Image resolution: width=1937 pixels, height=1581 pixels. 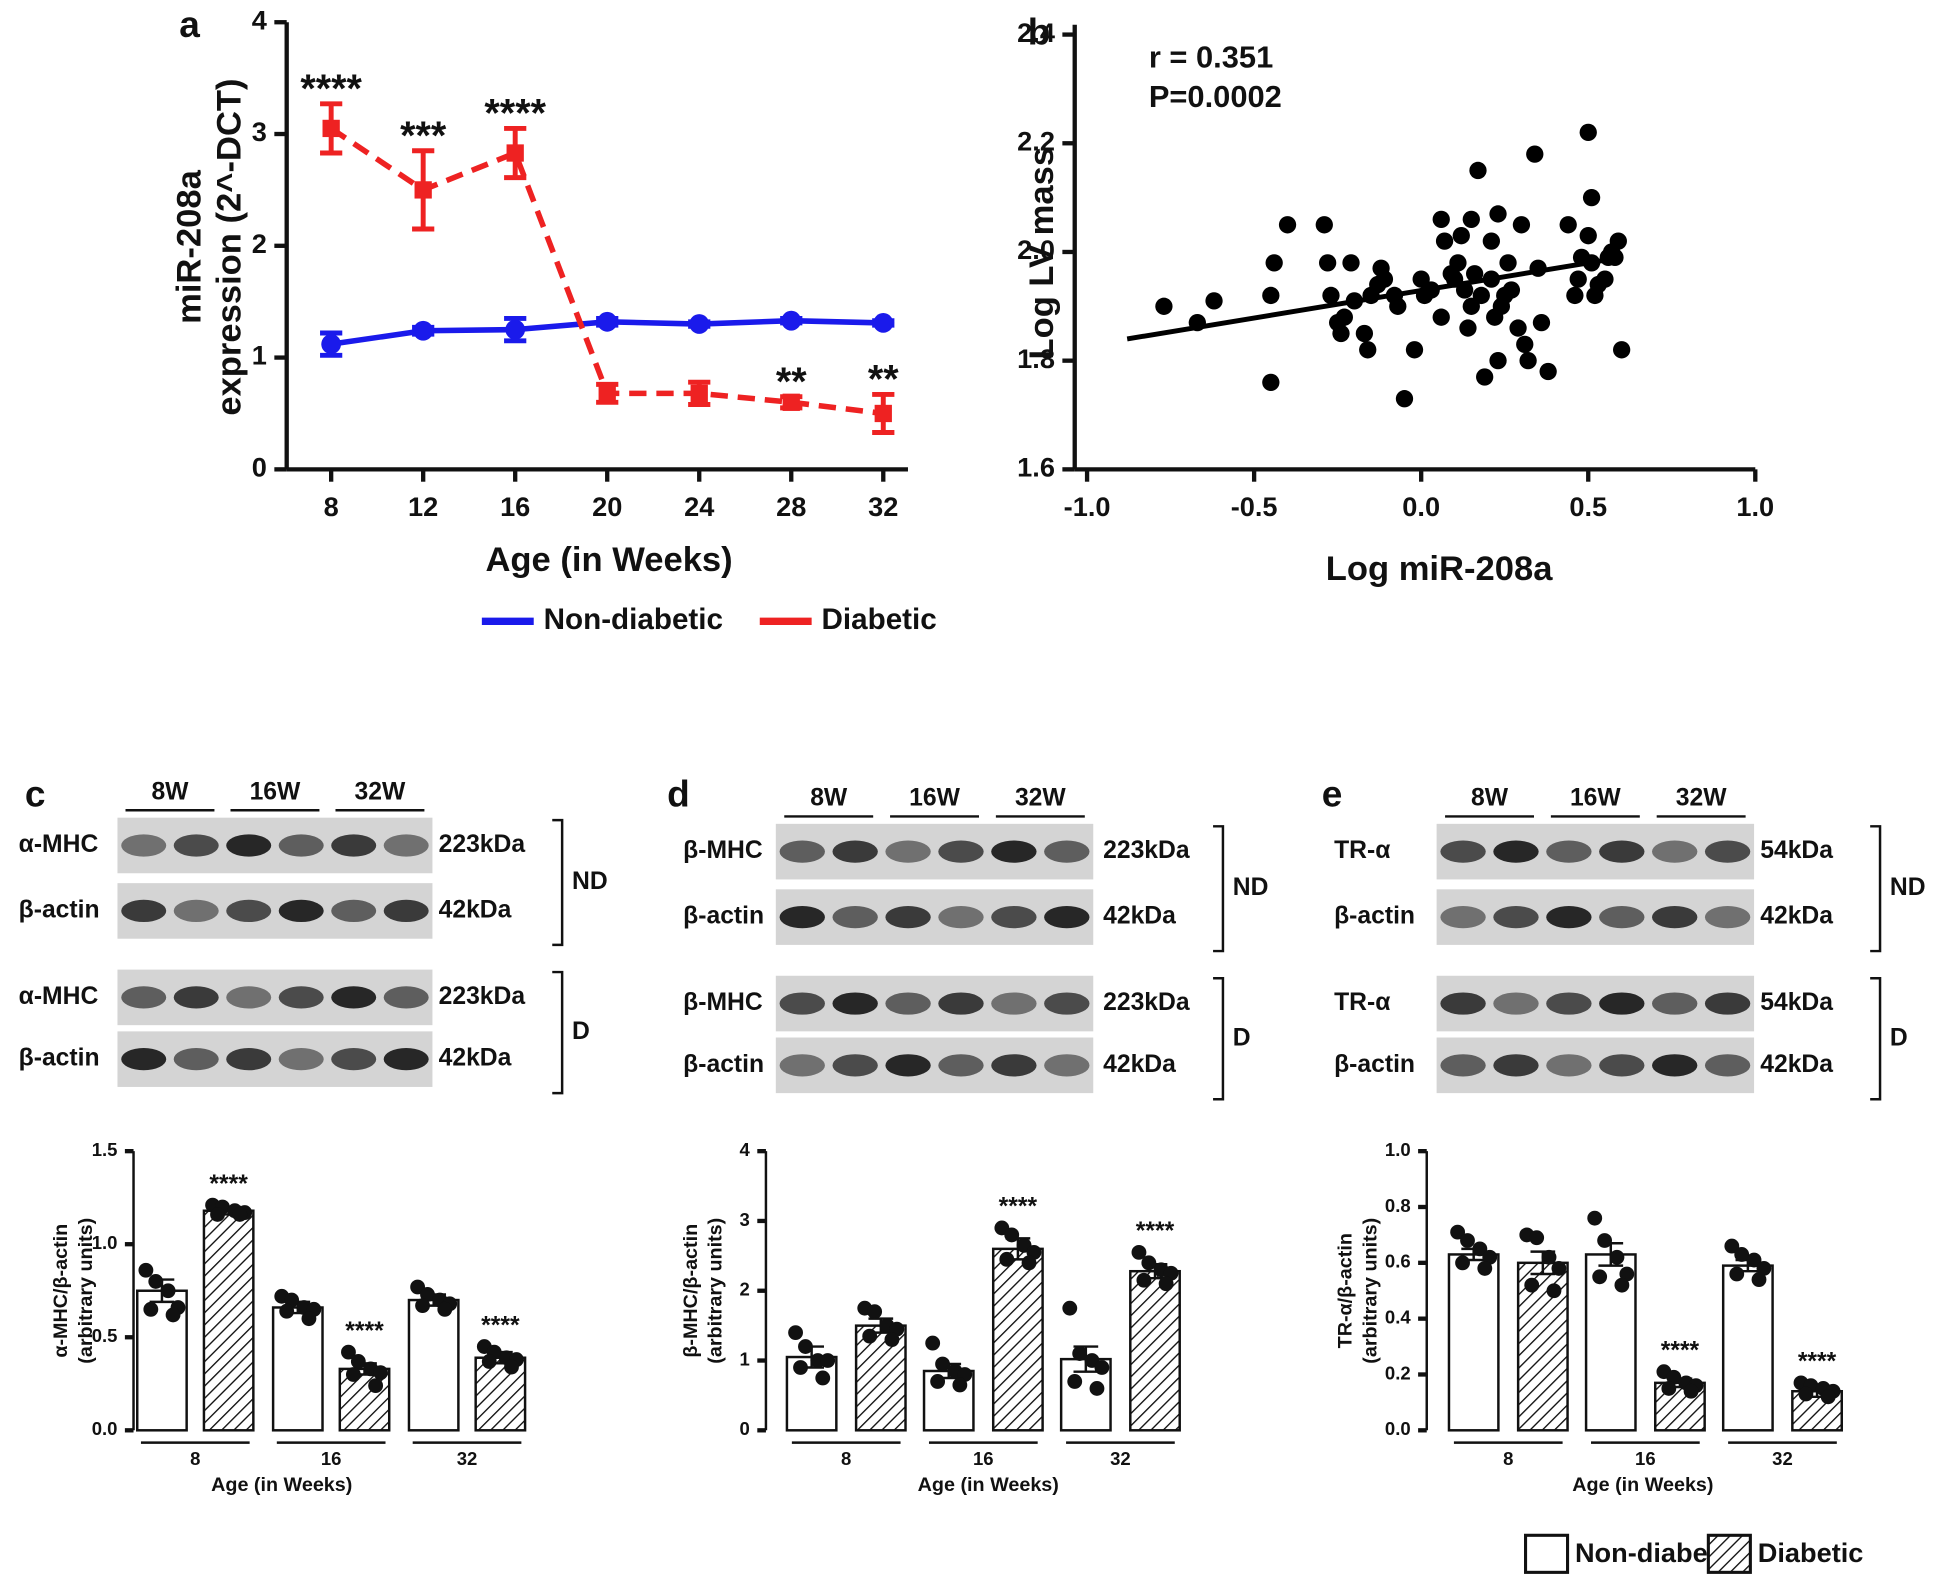 I want to click on bar, so click(x=1542, y=1346).